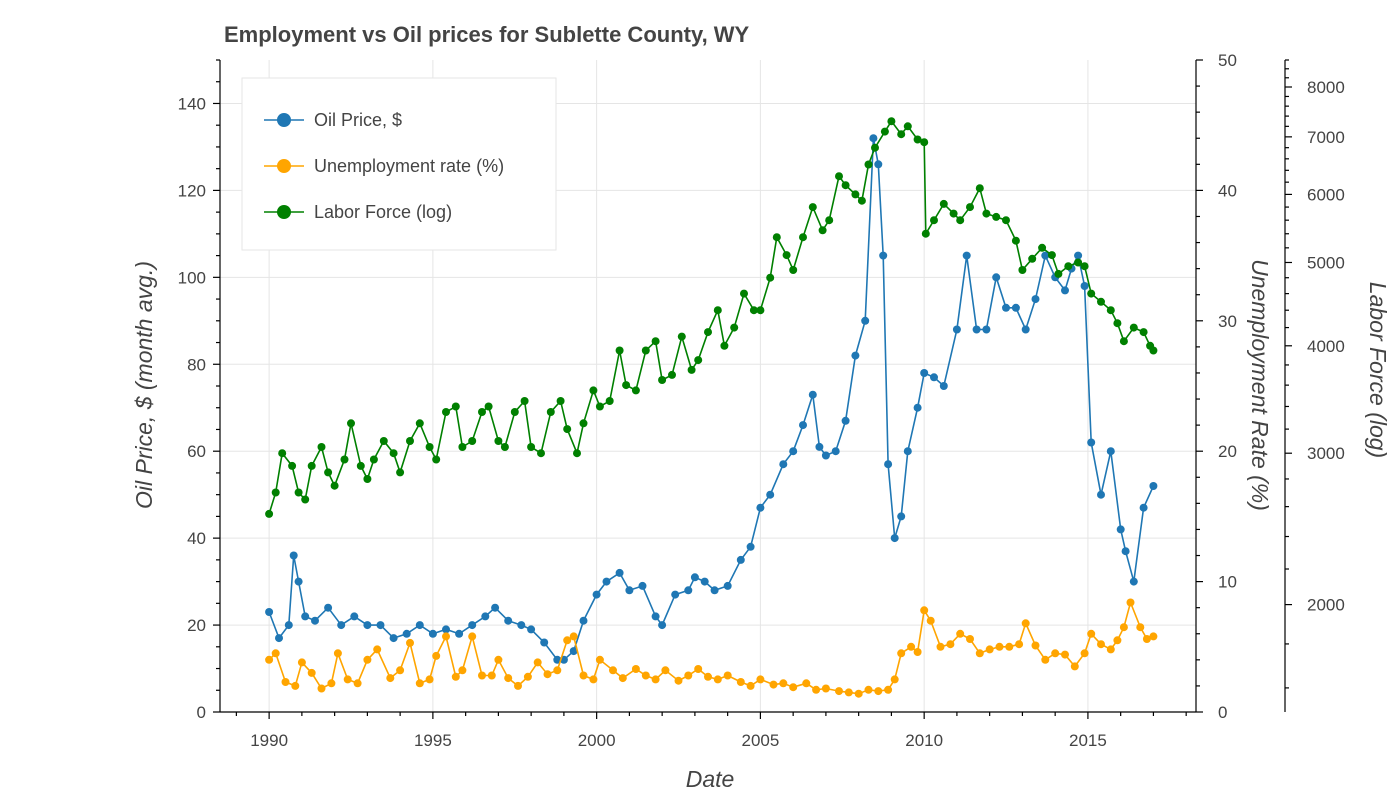 The height and width of the screenshot is (800, 1400). Describe the element at coordinates (269, 740) in the screenshot. I see `x-tick-label: 1990` at that location.